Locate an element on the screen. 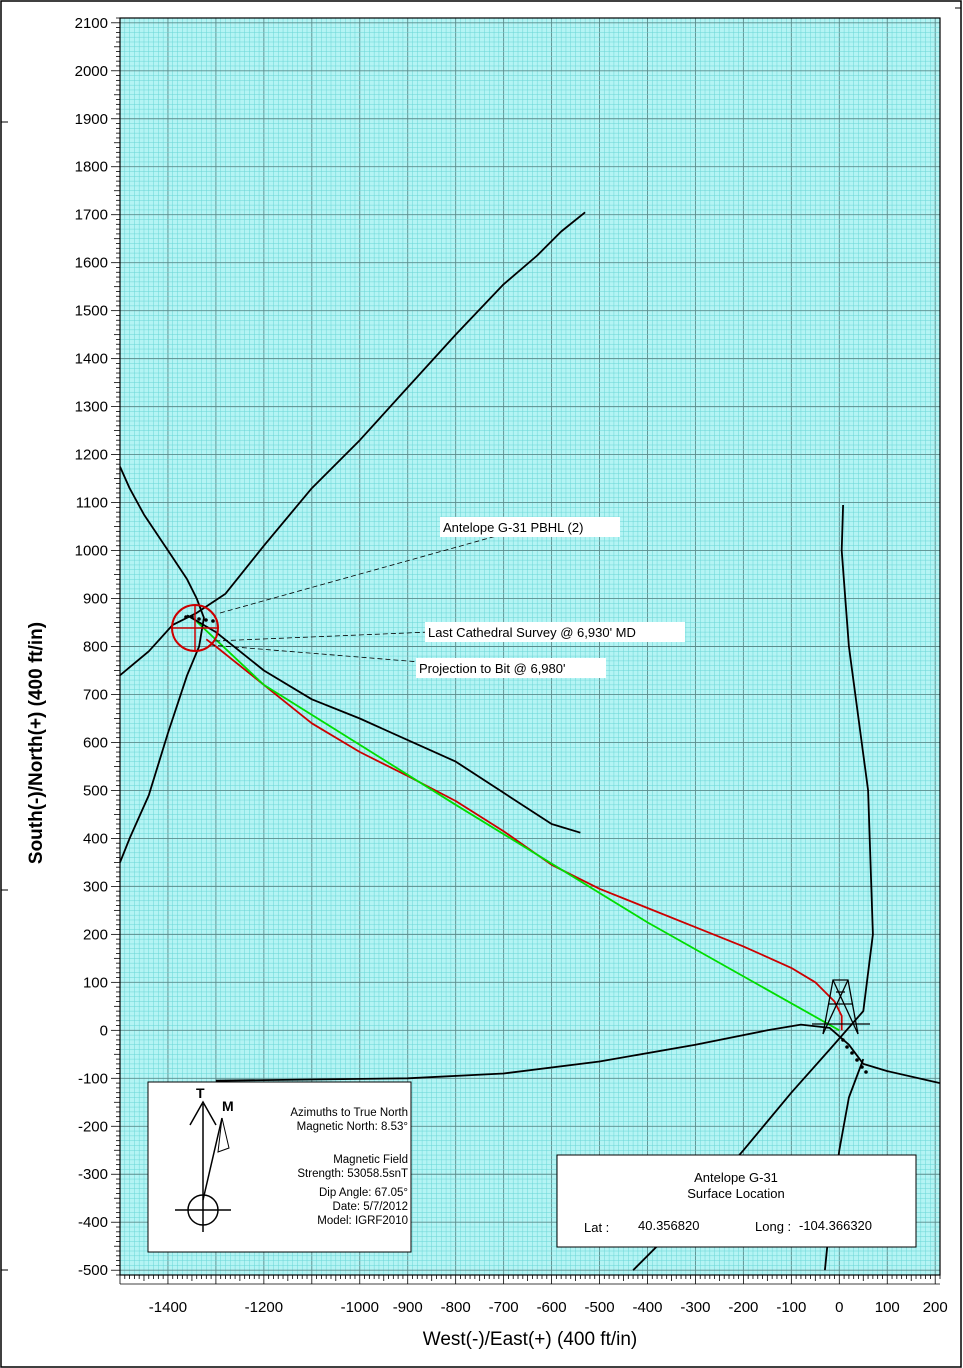 The image size is (963, 1368). drilling-rig-icon is located at coordinates (841, 1007).